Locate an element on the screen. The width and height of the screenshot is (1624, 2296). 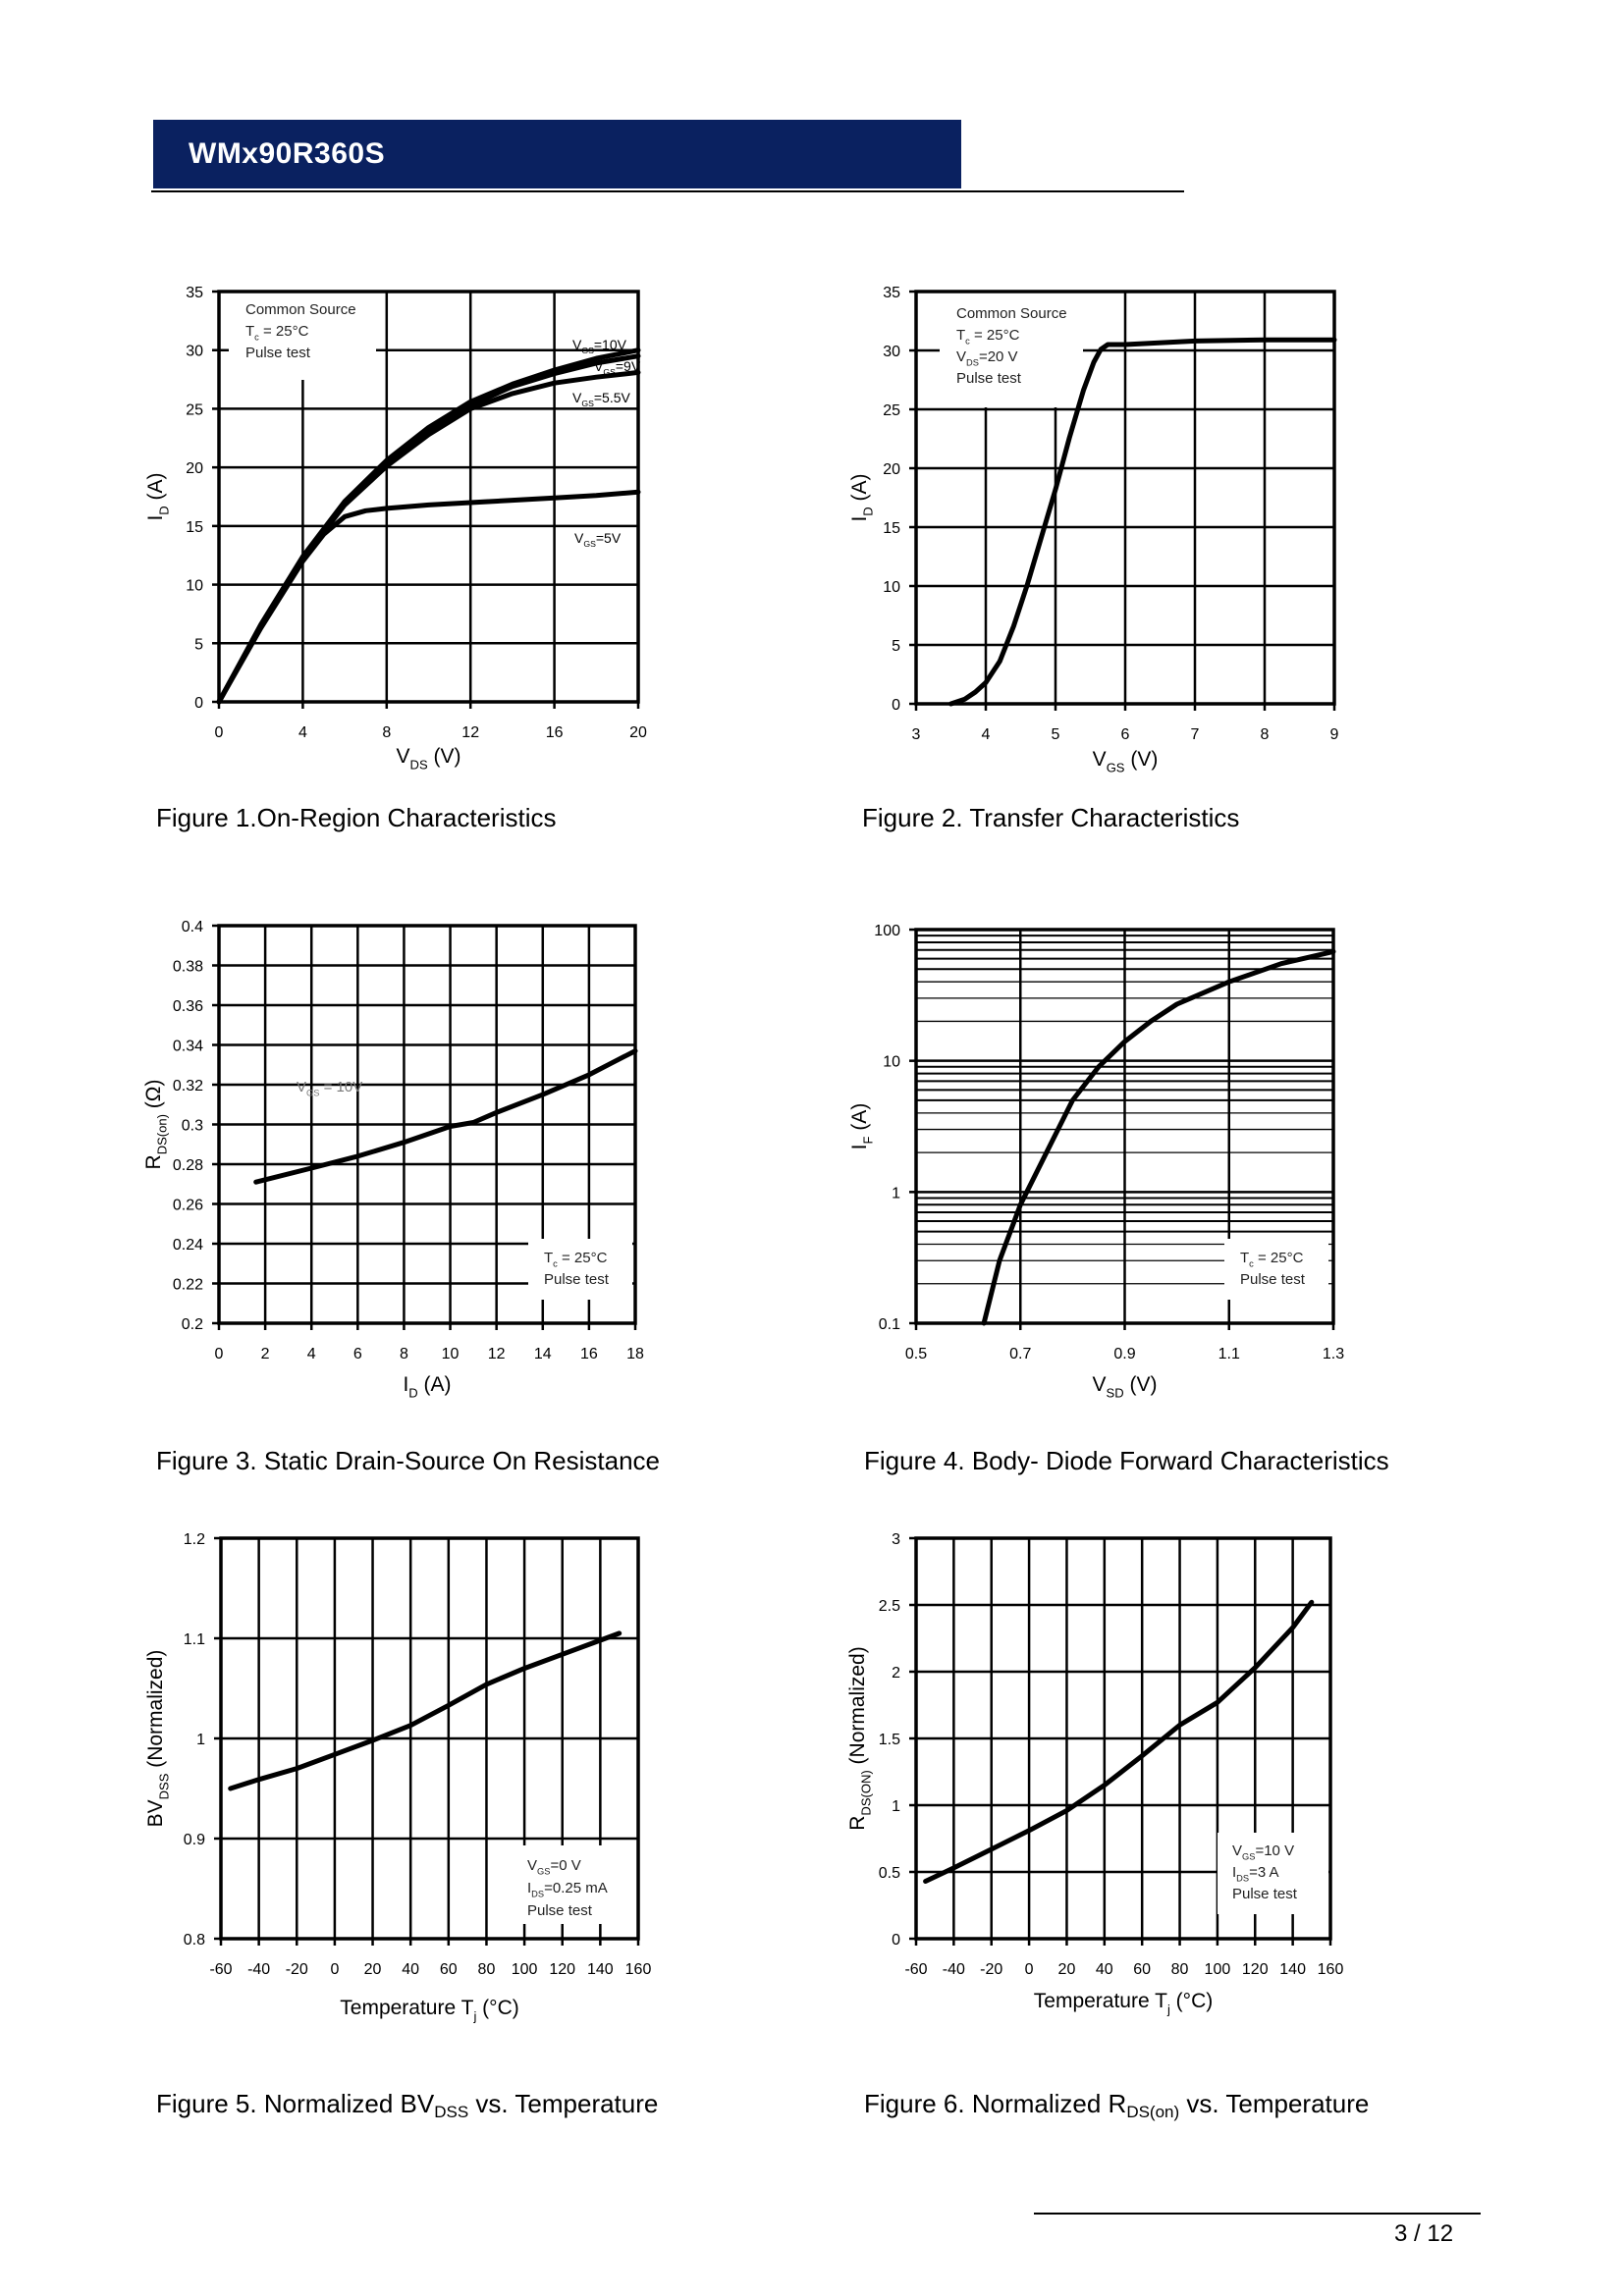
y-tick-label: 0.2 is located at coordinates (192, 1325).